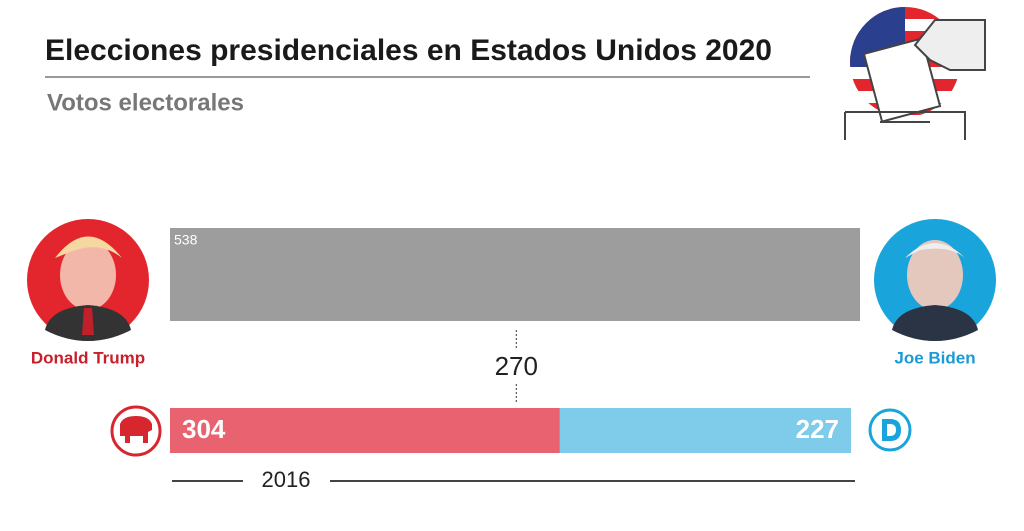 This screenshot has height=531, width=1024. What do you see at coordinates (186, 240) in the screenshot?
I see `total-label: 538` at bounding box center [186, 240].